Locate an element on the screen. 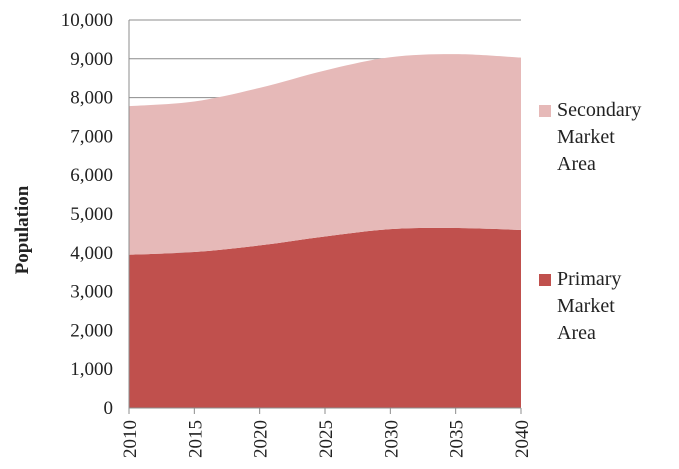 Image resolution: width=679 pixels, height=469 pixels. y-tick-label: 7,000 is located at coordinates (91, 136).